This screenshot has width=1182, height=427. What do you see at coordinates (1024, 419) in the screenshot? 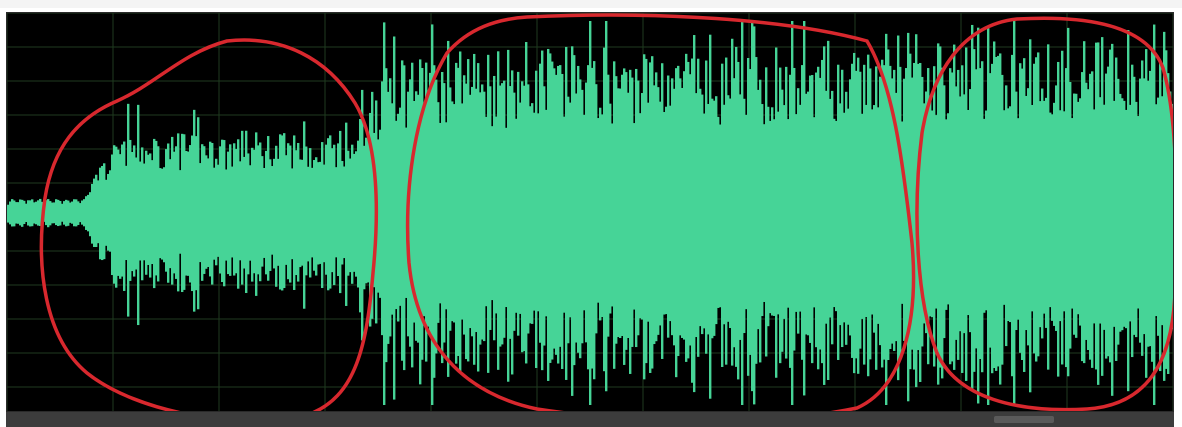
I see `scroll-thumb` at bounding box center [1024, 419].